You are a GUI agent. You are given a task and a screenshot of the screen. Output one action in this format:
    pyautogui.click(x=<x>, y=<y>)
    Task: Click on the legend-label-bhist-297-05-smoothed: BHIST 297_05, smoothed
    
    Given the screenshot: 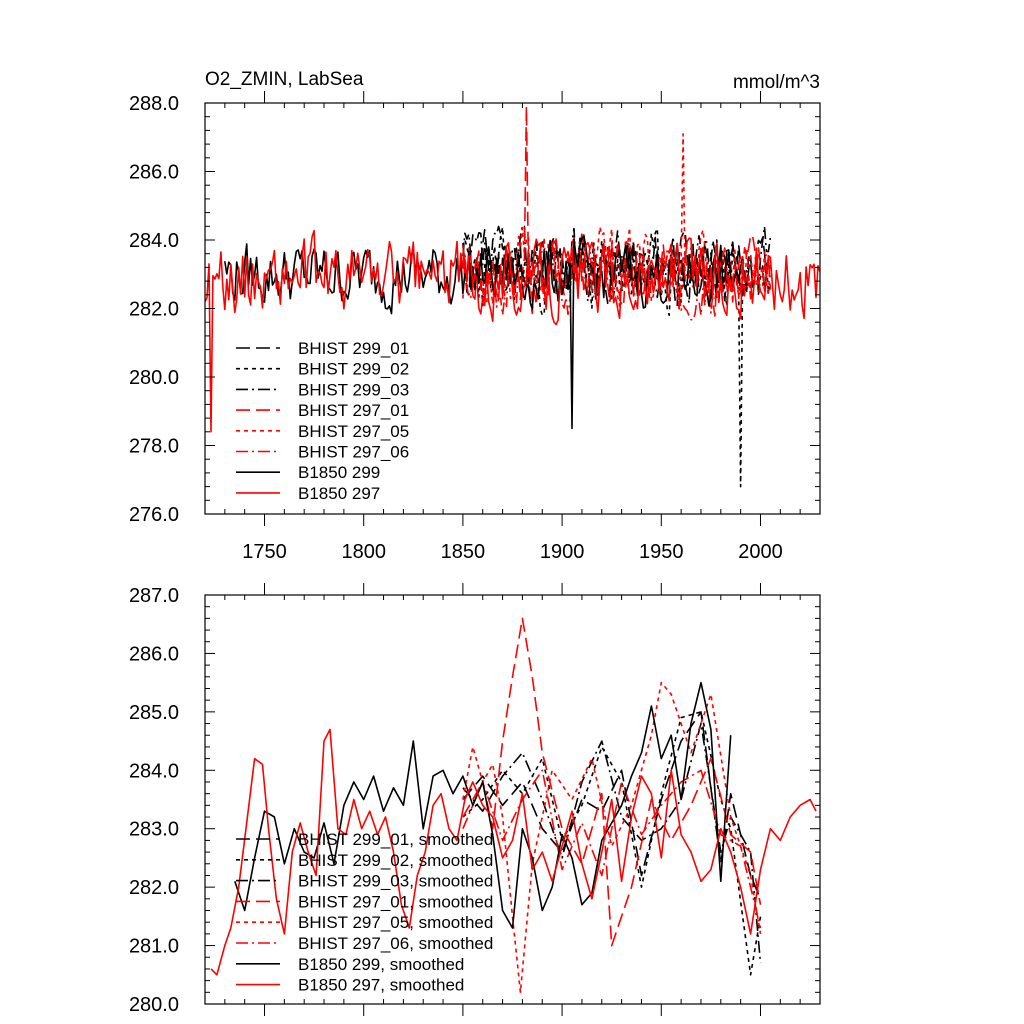 What is the action you would take?
    pyautogui.click(x=395, y=922)
    